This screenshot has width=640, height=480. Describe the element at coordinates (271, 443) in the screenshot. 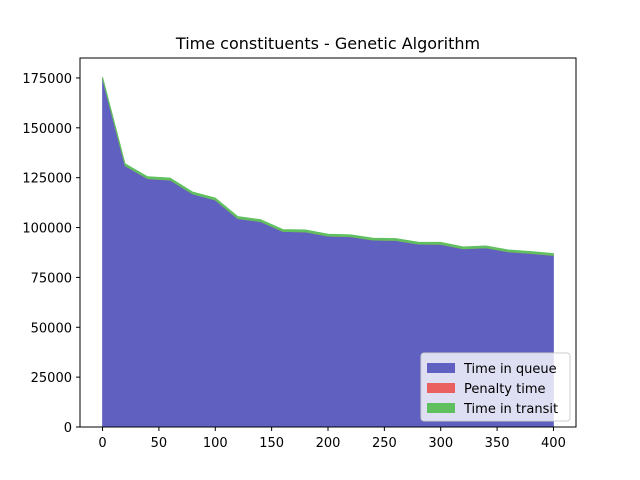

I see `x-tick-label: 150` at that location.